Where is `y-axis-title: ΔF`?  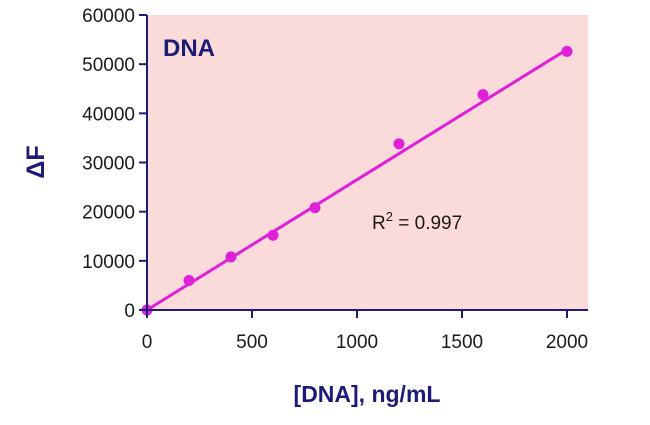 y-axis-title: ΔF is located at coordinates (36, 161).